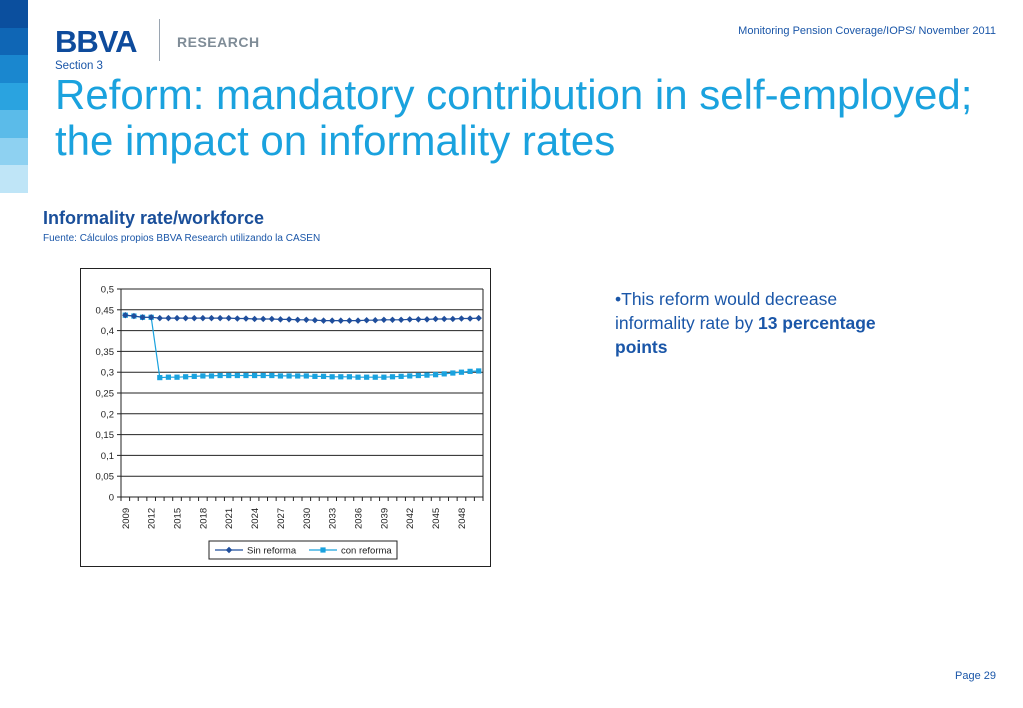 This screenshot has width=1023, height=708. I want to click on legend-label: con reforma, so click(366, 551).